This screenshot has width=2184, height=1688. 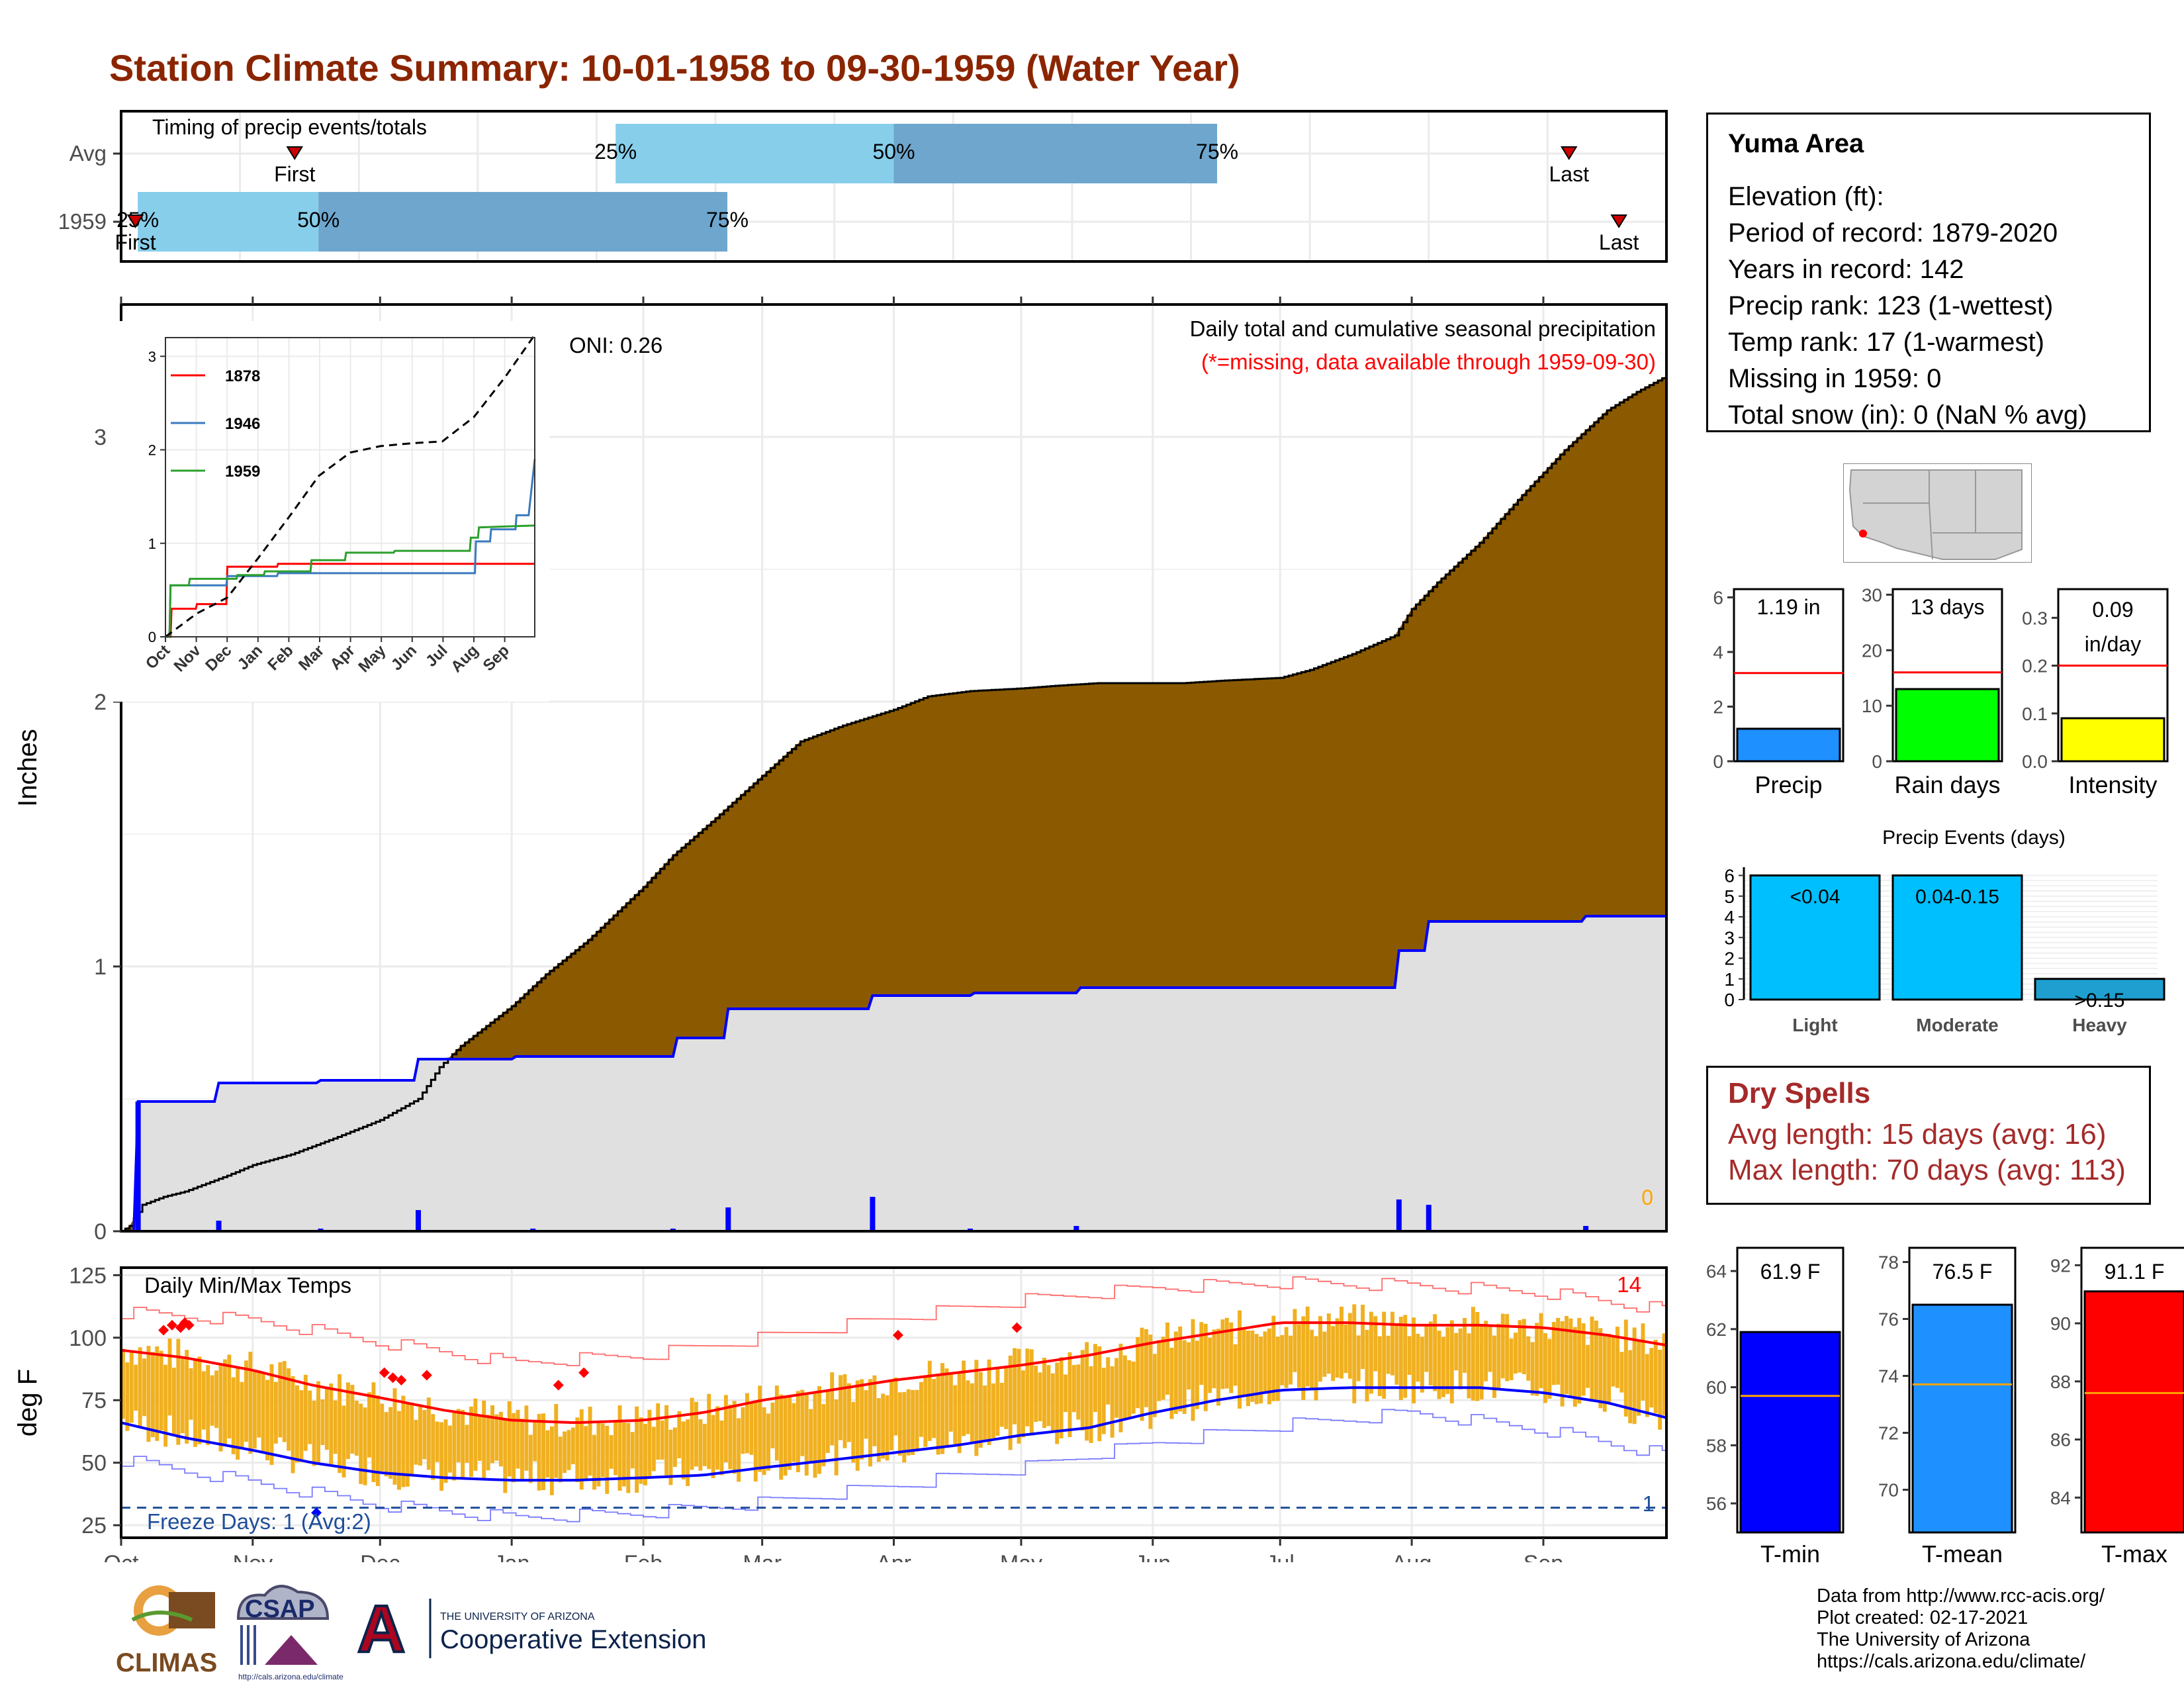 I want to click on timing-marker-first, so click(x=135, y=221).